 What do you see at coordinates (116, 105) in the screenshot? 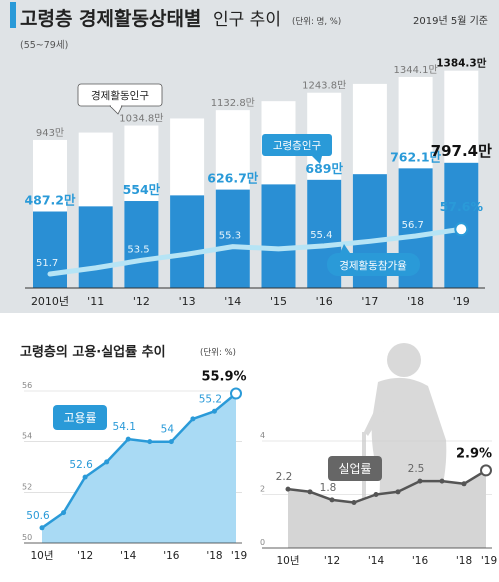
I see `callout-total-pointer-mask` at bounding box center [116, 105].